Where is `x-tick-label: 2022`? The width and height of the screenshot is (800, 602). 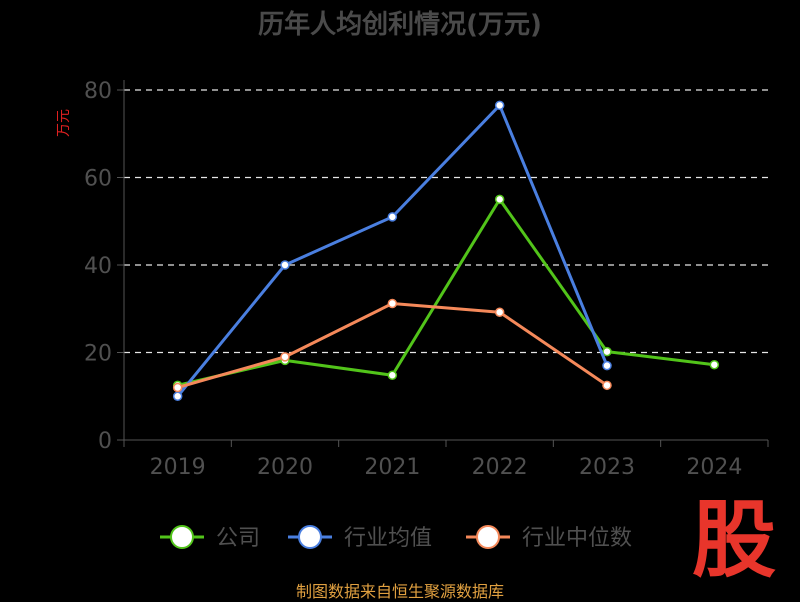 x-tick-label: 2022 is located at coordinates (500, 467).